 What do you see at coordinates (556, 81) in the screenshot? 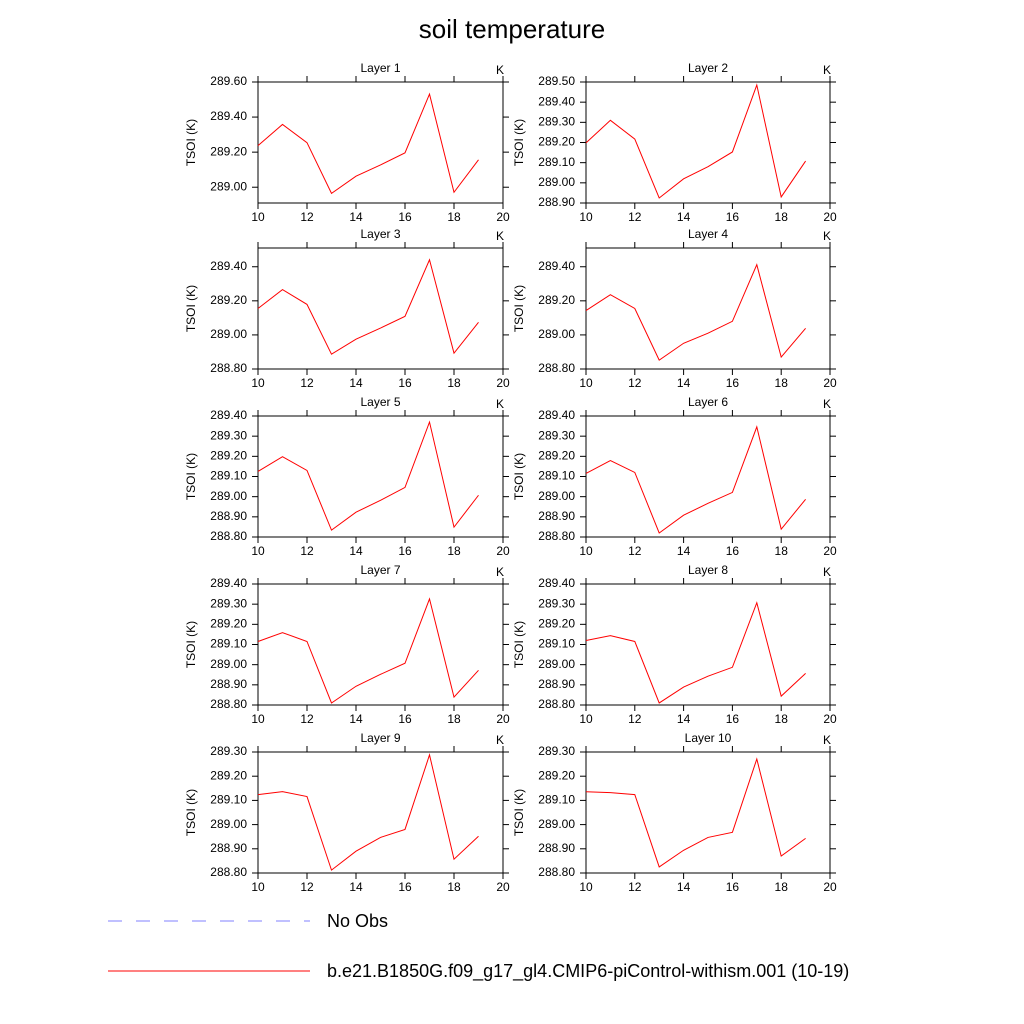
I see `y-tick-label: 289.50` at bounding box center [556, 81].